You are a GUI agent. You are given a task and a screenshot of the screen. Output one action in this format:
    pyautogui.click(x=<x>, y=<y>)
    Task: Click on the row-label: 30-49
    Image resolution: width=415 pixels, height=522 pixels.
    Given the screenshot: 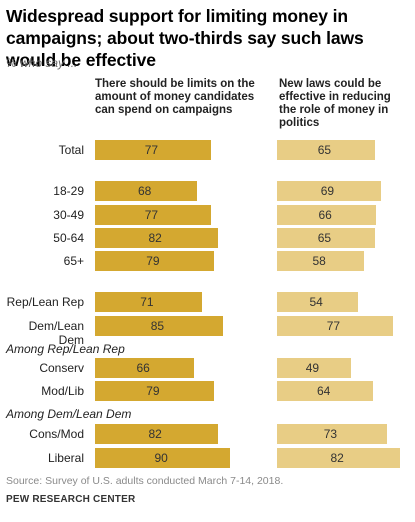 What is the action you would take?
    pyautogui.click(x=68, y=215)
    